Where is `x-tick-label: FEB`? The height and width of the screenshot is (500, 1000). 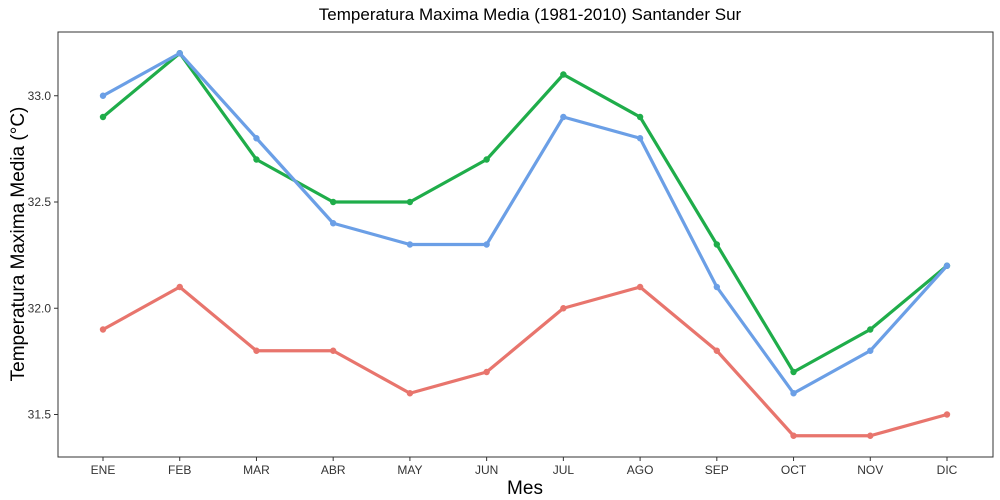
x-tick-label: FEB is located at coordinates (179, 470).